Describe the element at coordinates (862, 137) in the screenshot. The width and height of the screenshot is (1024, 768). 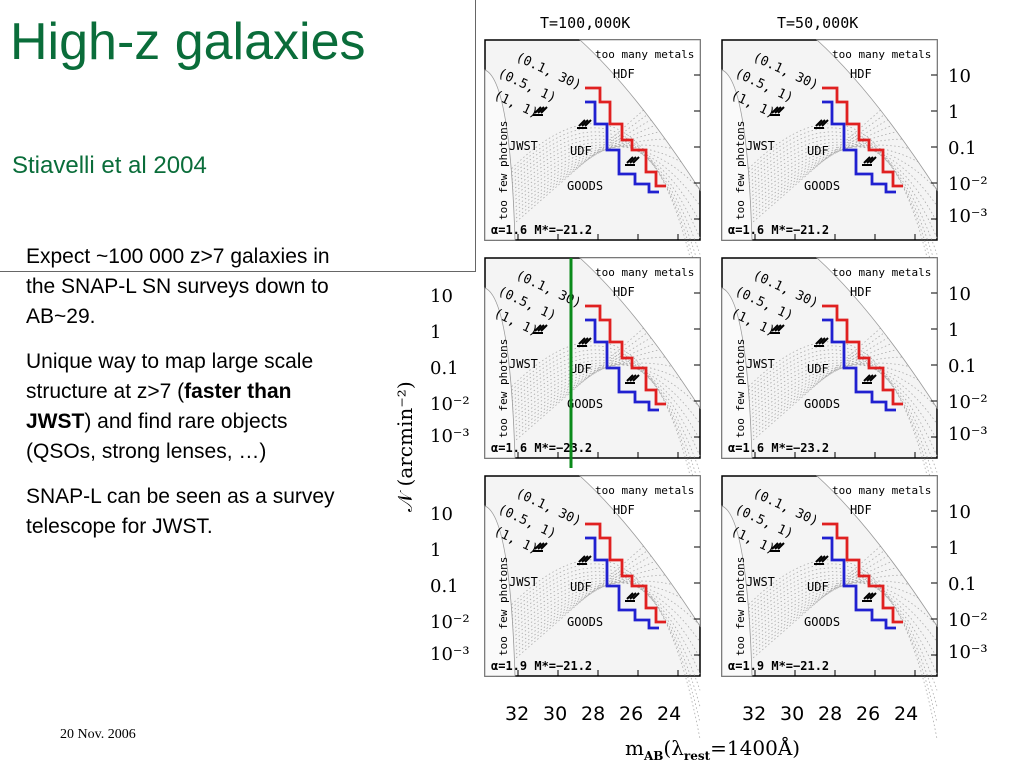
I see `hdf-limit-line` at that location.